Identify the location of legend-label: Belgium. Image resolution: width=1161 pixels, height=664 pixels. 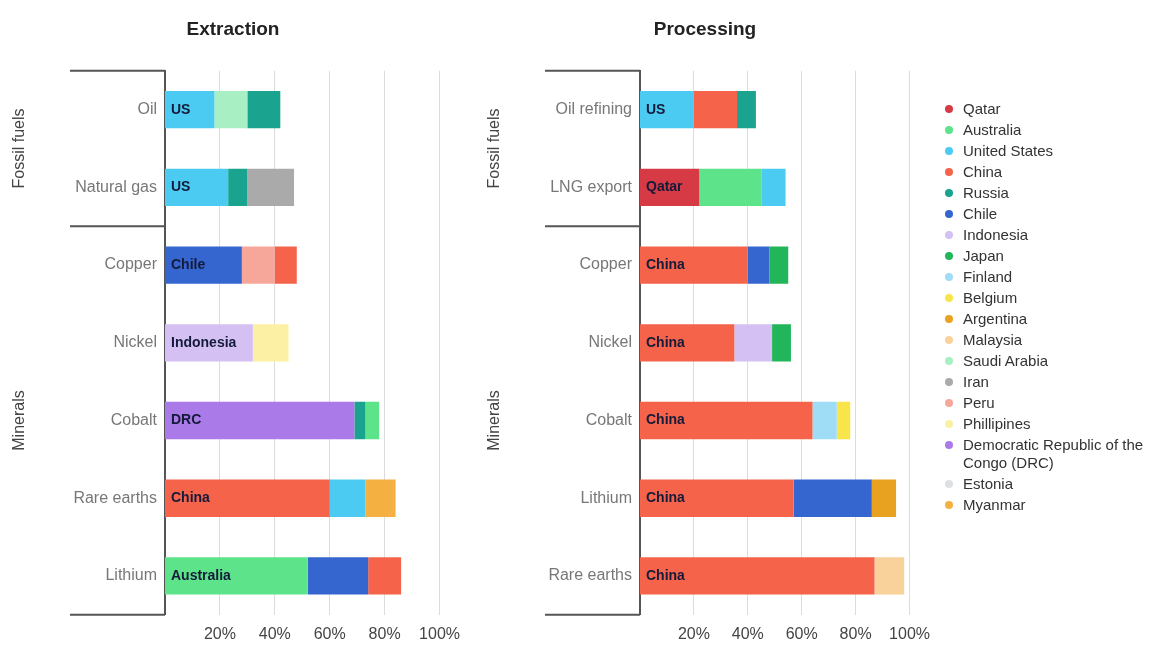
(990, 298).